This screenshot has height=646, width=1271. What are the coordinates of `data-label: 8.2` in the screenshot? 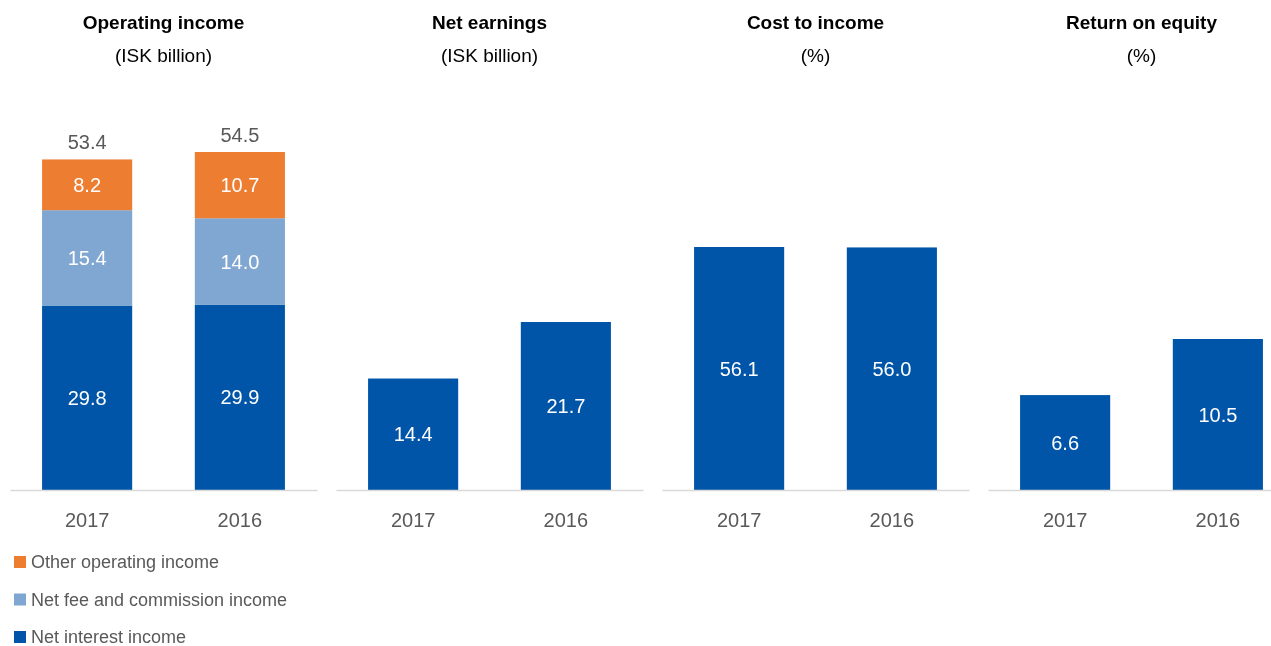 It's located at (87, 184).